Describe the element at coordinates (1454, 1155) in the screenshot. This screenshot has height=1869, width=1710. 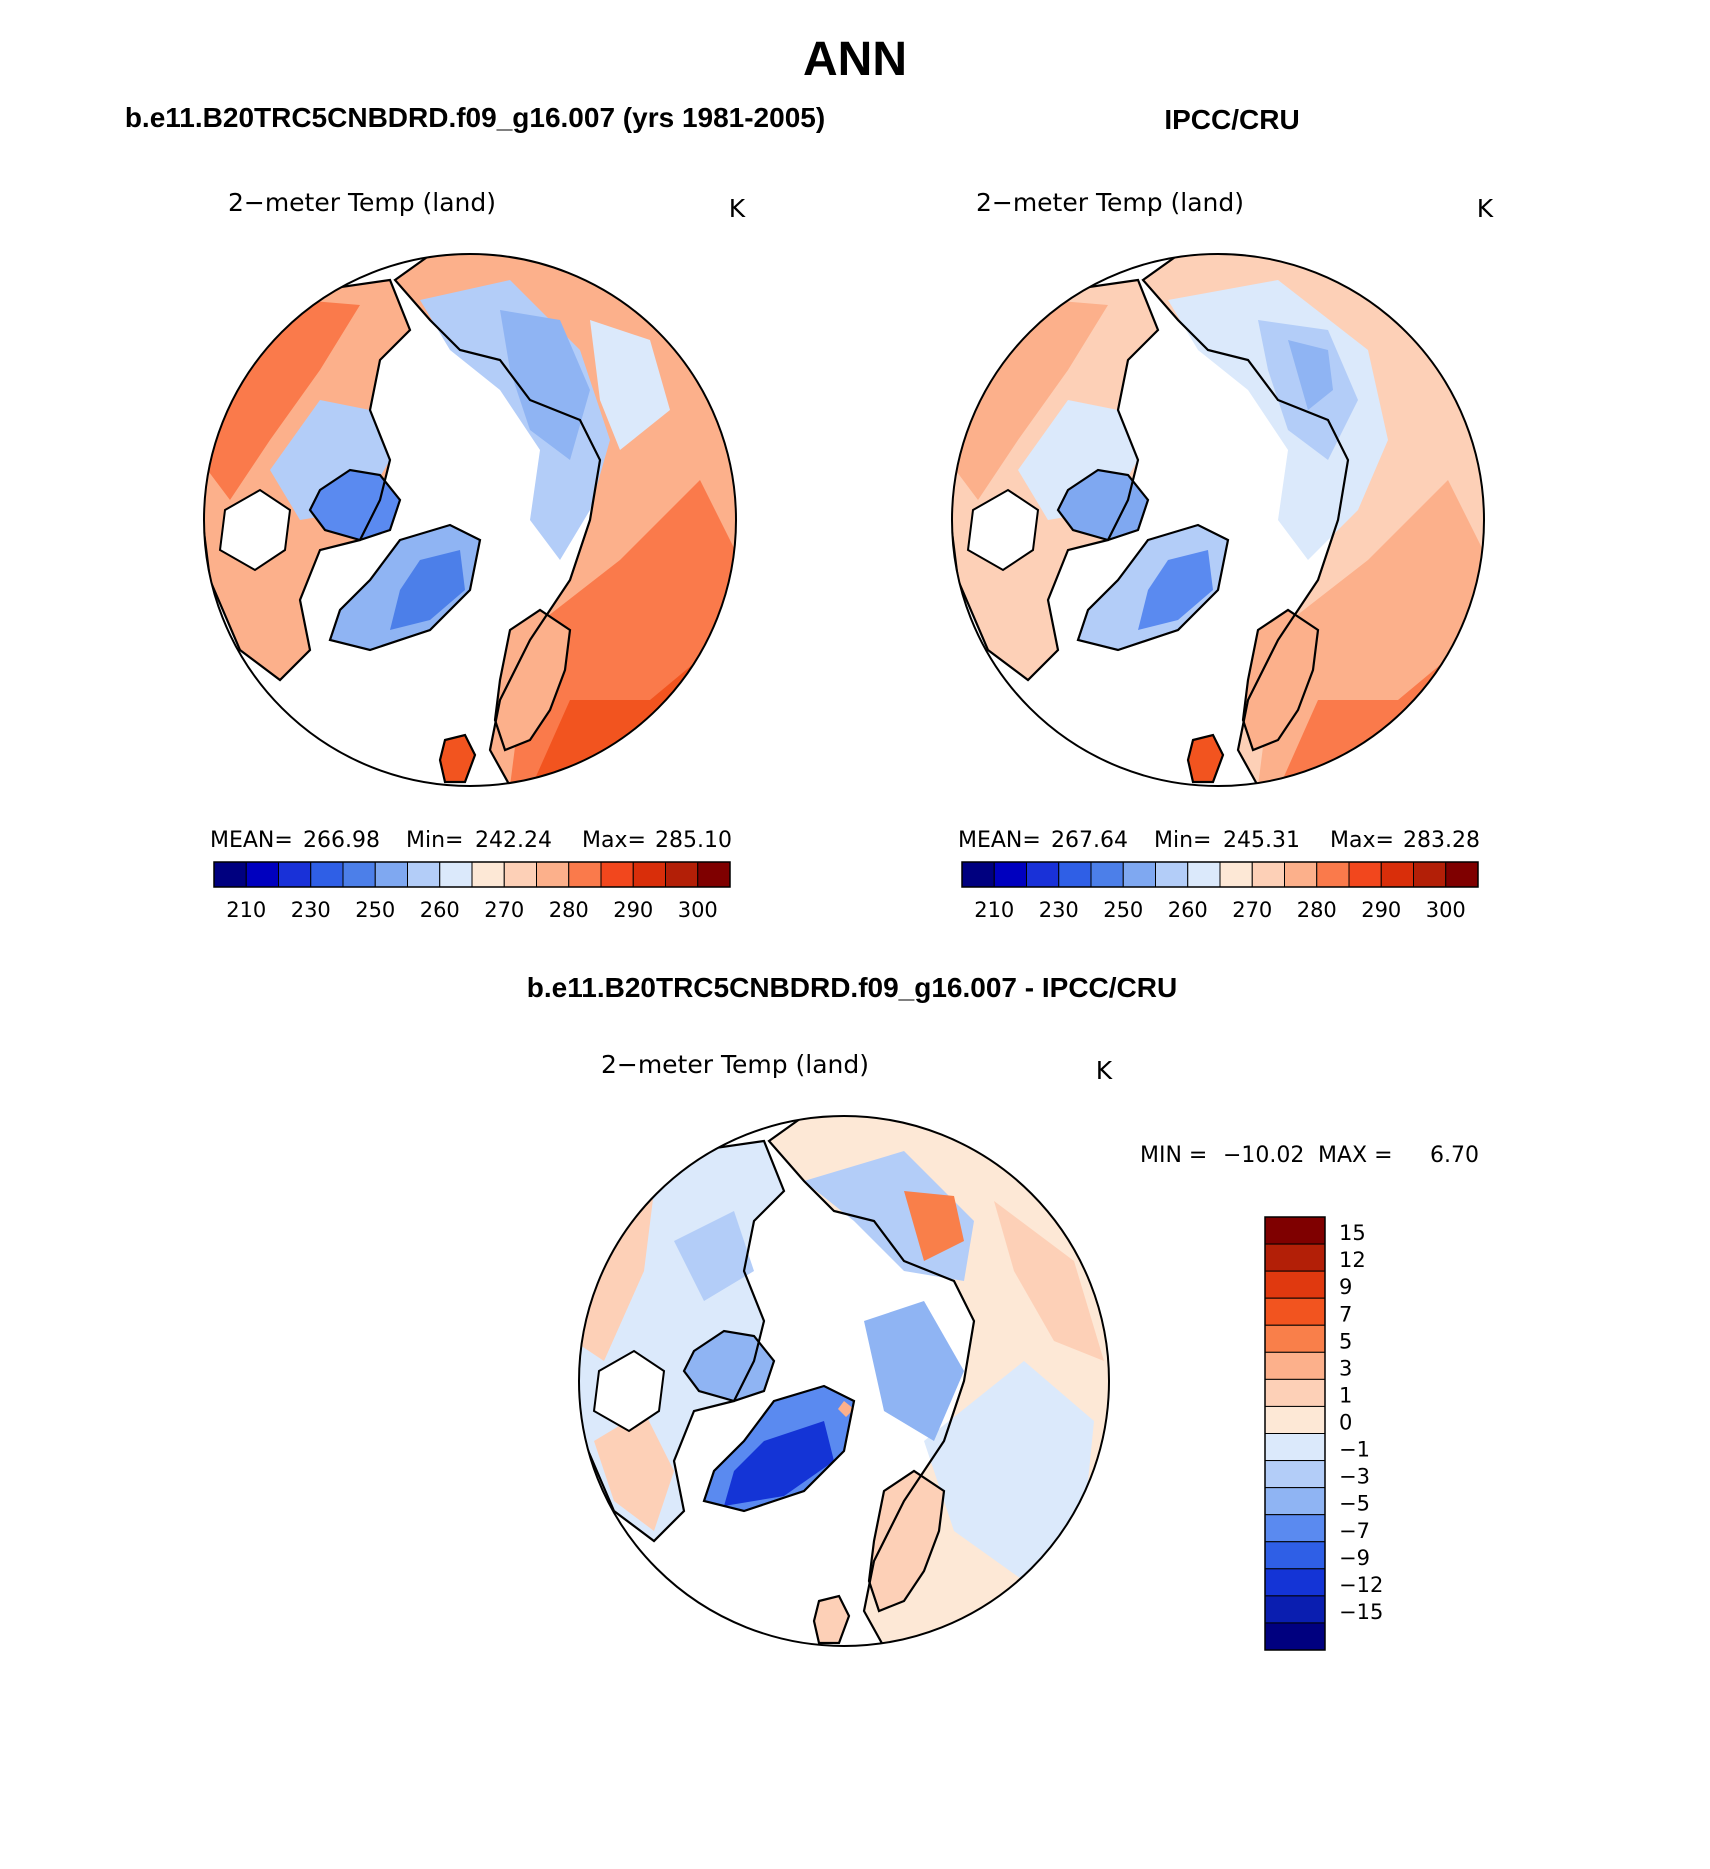
I see `panel-diff-max-value: 6.70` at that location.